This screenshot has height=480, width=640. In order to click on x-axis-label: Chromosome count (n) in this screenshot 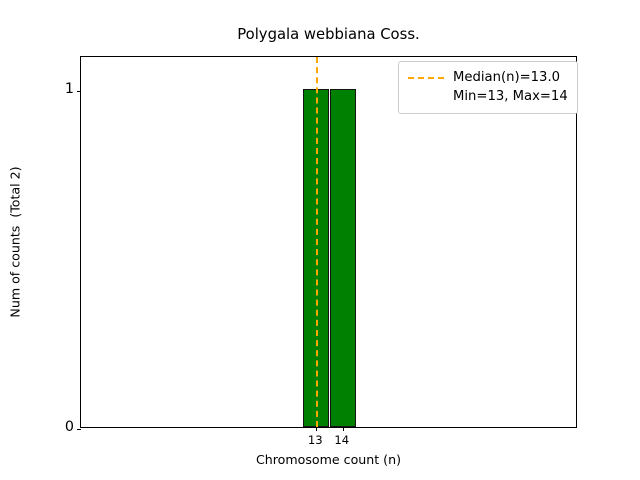, I will do `click(328, 459)`.